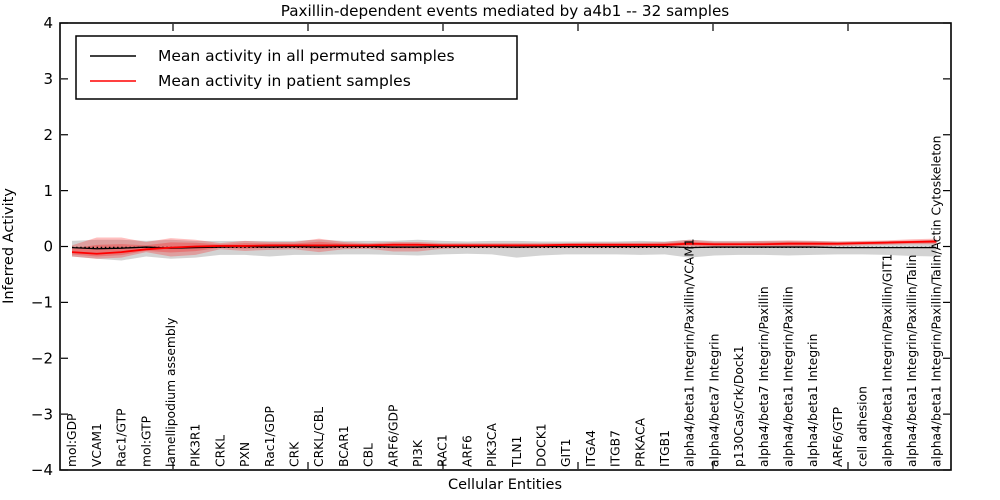 The width and height of the screenshot is (1000, 500). Describe the element at coordinates (42, 470) in the screenshot. I see `y-tick-label: −4` at that location.